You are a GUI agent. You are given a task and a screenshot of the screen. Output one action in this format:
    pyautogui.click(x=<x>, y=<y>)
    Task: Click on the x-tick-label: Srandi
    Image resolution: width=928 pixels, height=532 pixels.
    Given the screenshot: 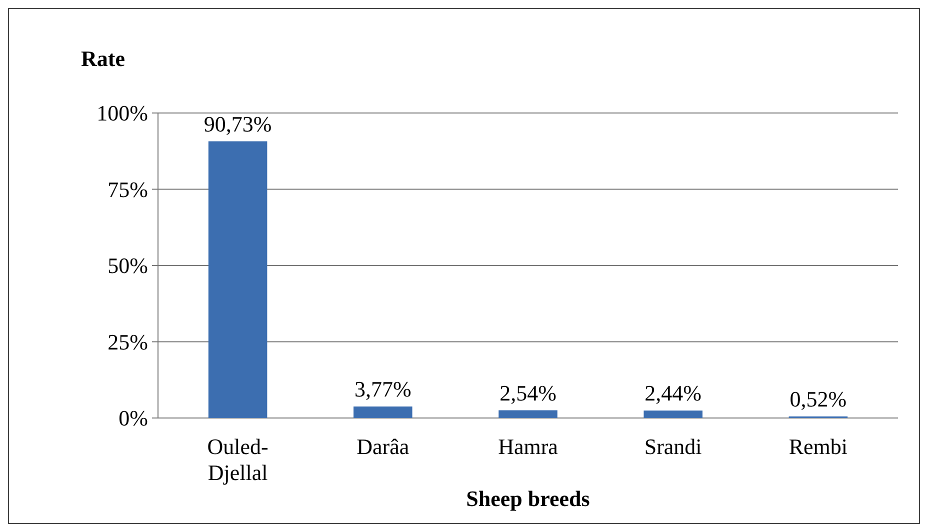 What is the action you would take?
    pyautogui.click(x=673, y=446)
    